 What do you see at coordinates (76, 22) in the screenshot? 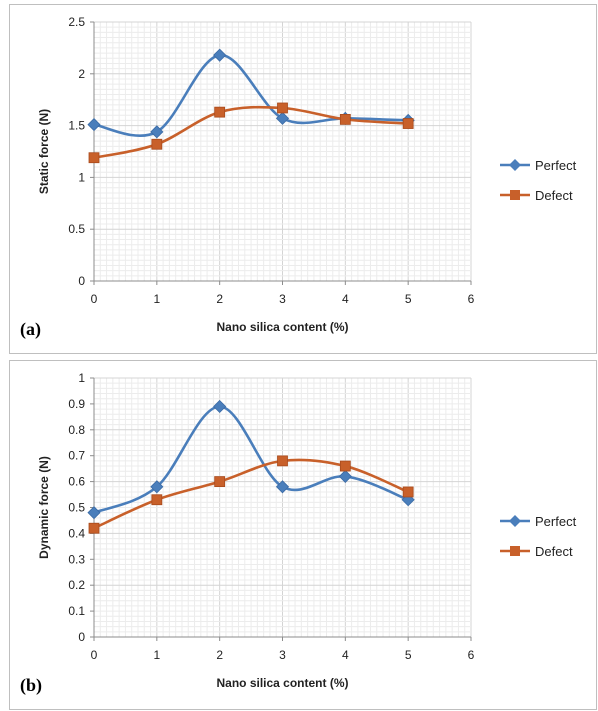
I see `y-tick-label: 2.5` at bounding box center [76, 22].